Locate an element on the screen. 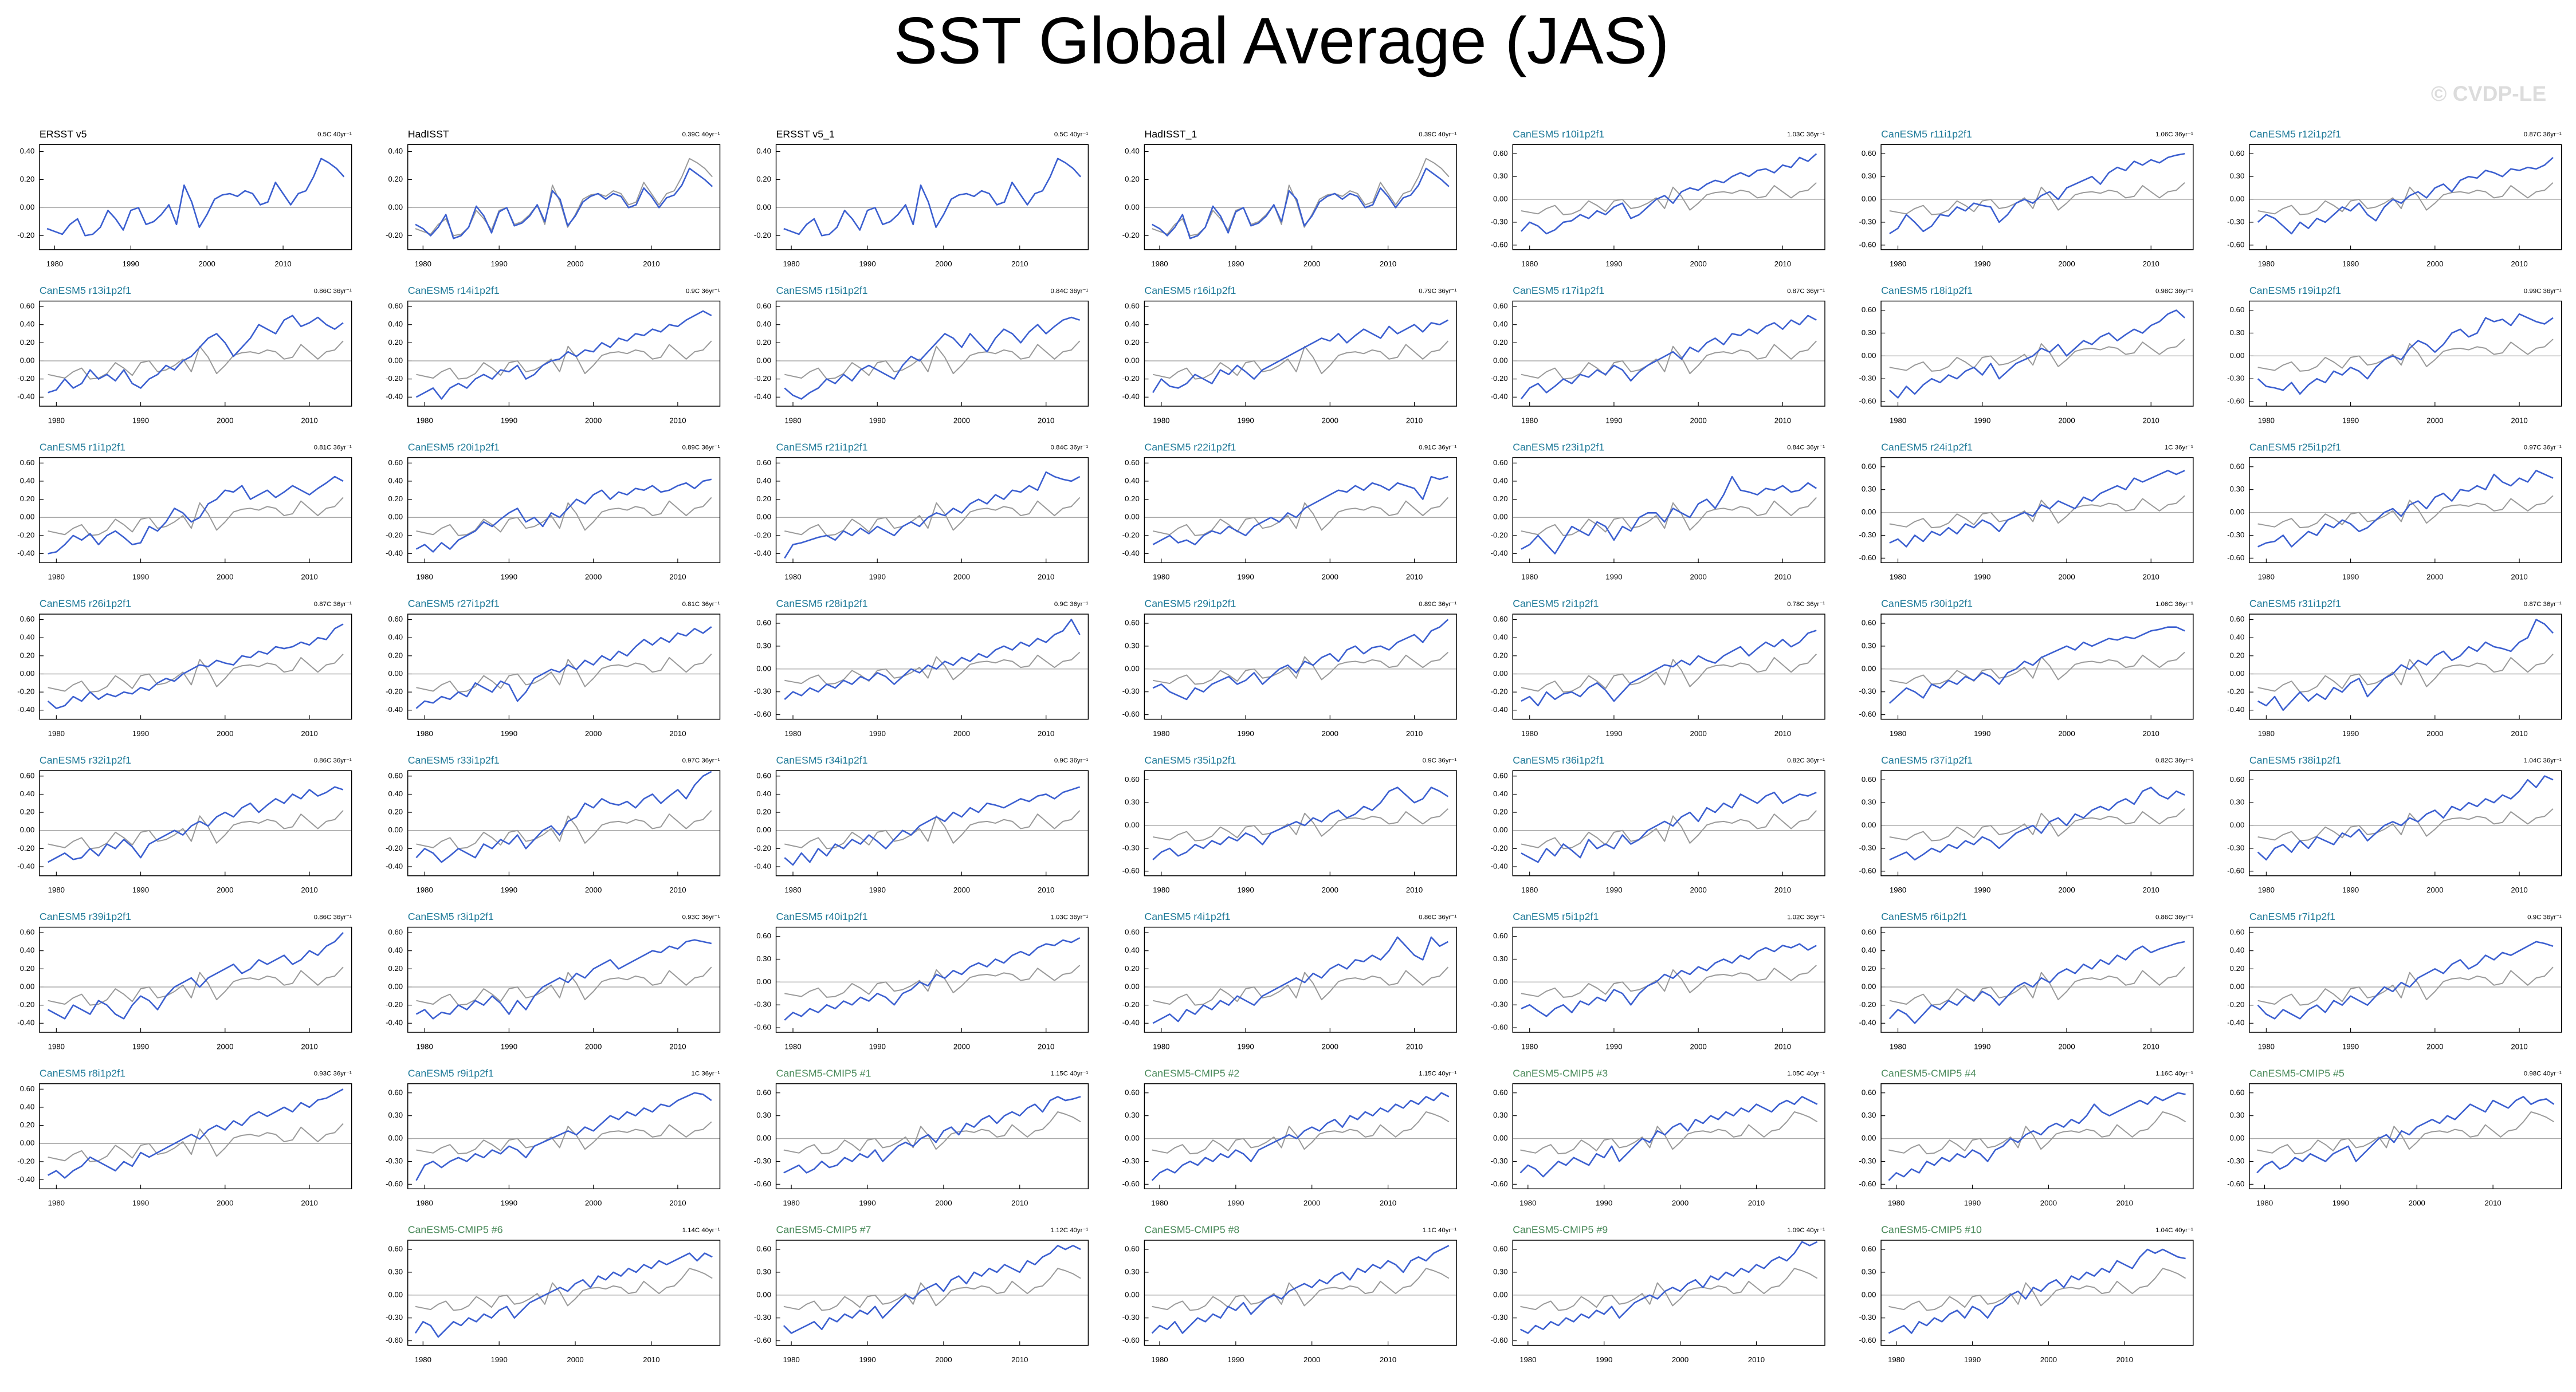 This screenshot has width=2576, height=1392. trend-label: 0.99C 36yr⁻¹ is located at coordinates (2543, 291).